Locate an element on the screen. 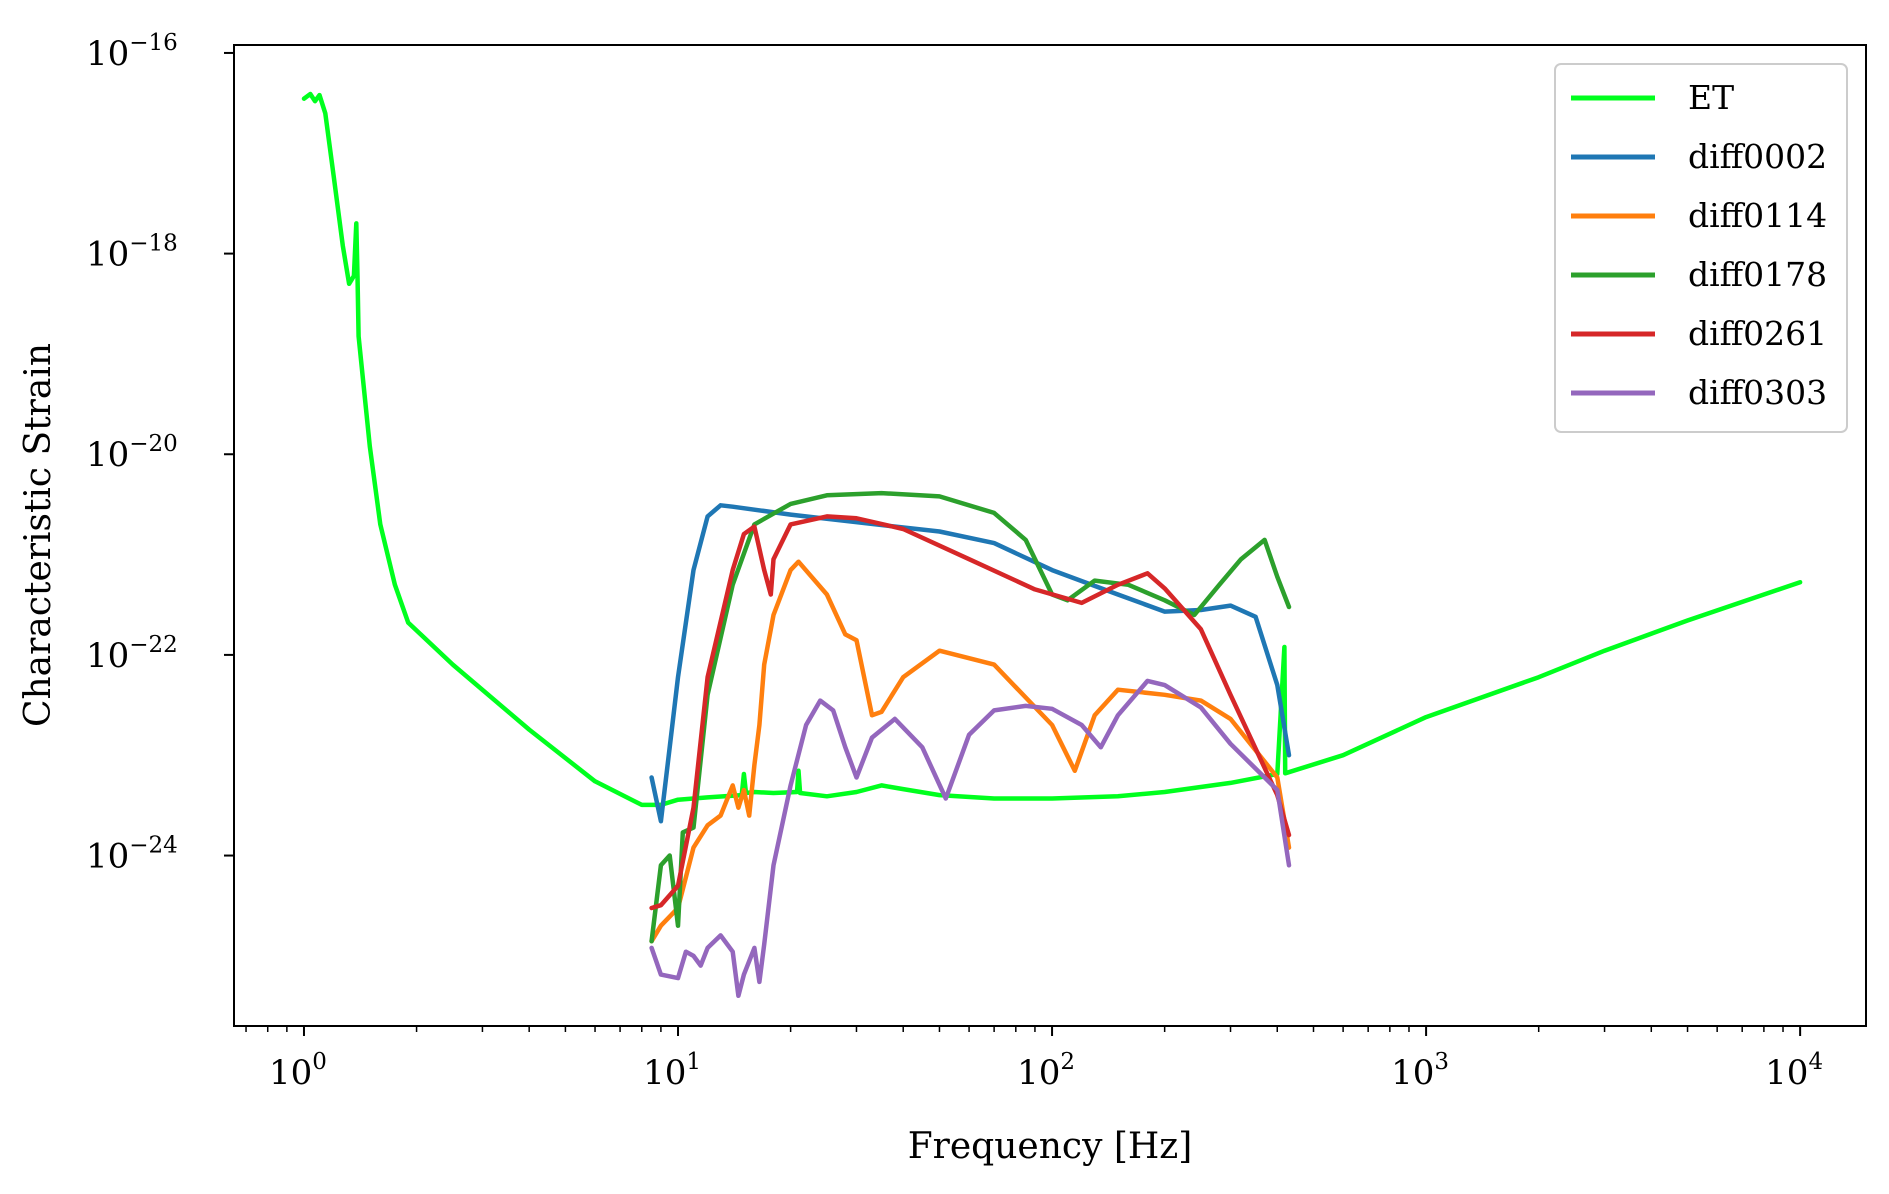 This screenshot has width=1889, height=1194. series-line-diff0114 is located at coordinates (970, 751).